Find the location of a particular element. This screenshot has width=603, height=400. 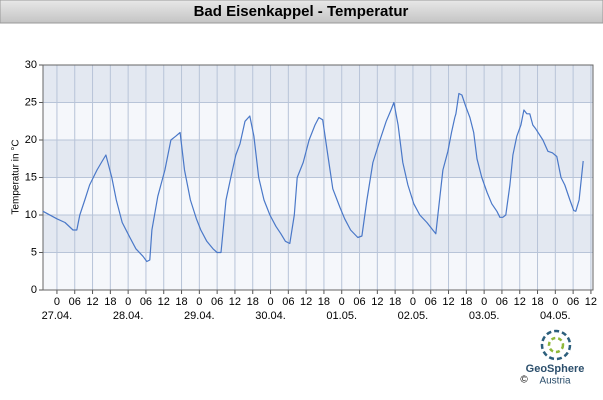

y-axis-label: Temperatur in °C is located at coordinates (16, 176).